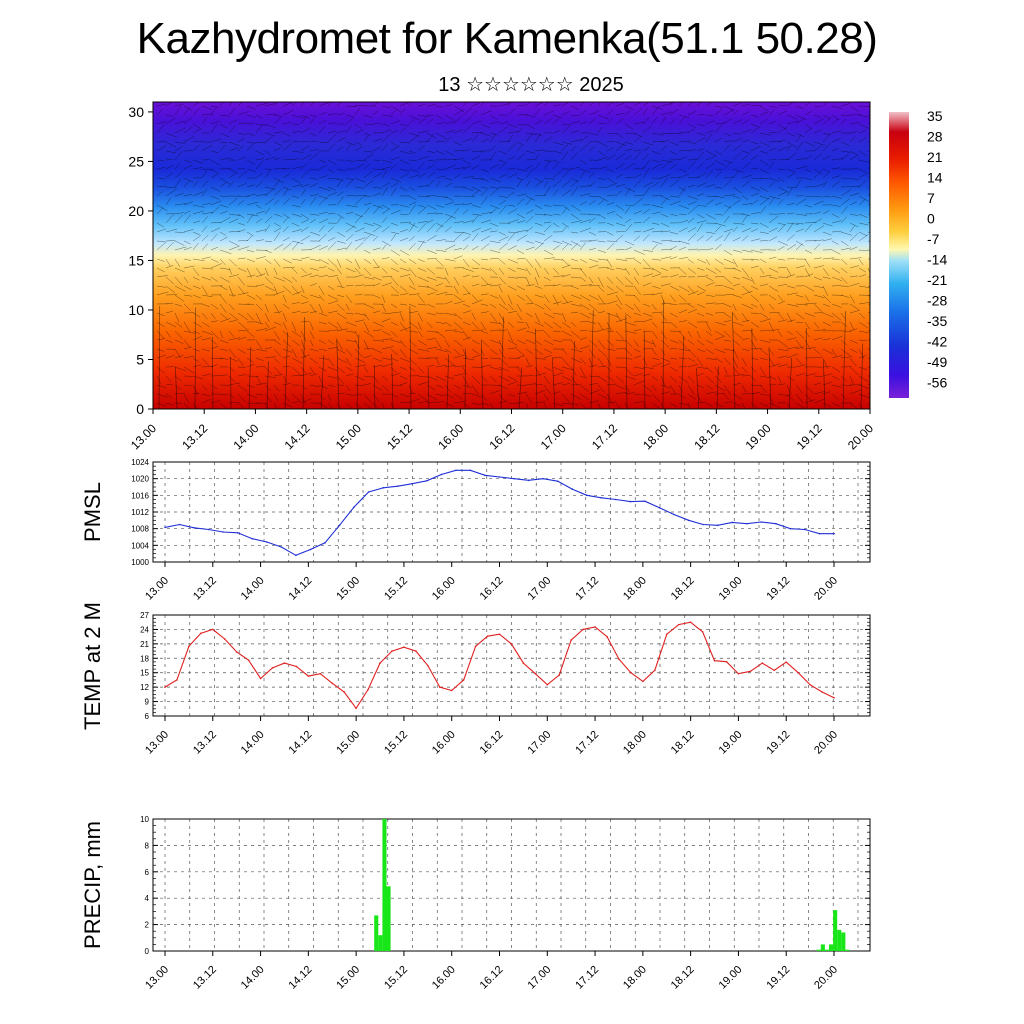 Image resolution: width=1024 pixels, height=1024 pixels. What do you see at coordinates (933, 239) in the screenshot?
I see `colorbar-label: -7` at bounding box center [933, 239].